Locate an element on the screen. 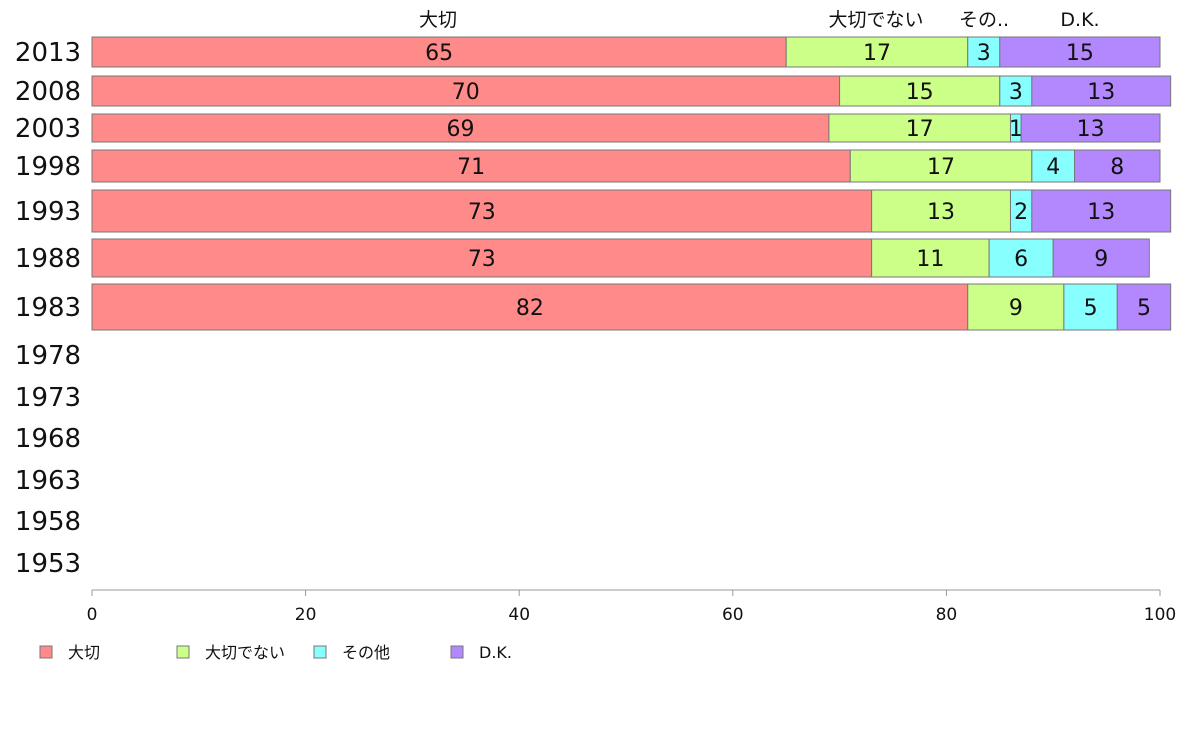 Image resolution: width=1188 pixels, height=740 pixels. year-label: 1983 is located at coordinates (48, 308).